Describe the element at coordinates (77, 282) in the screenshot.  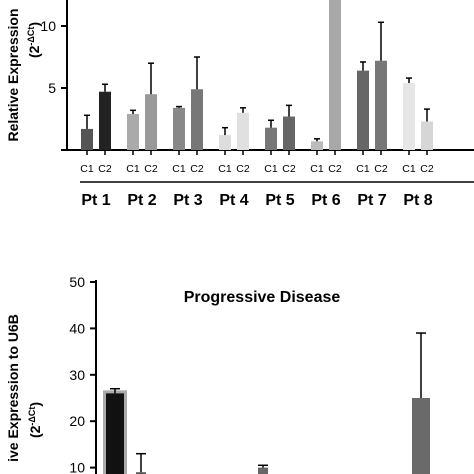
I see `bottom-y-tick-label: 50` at that location.